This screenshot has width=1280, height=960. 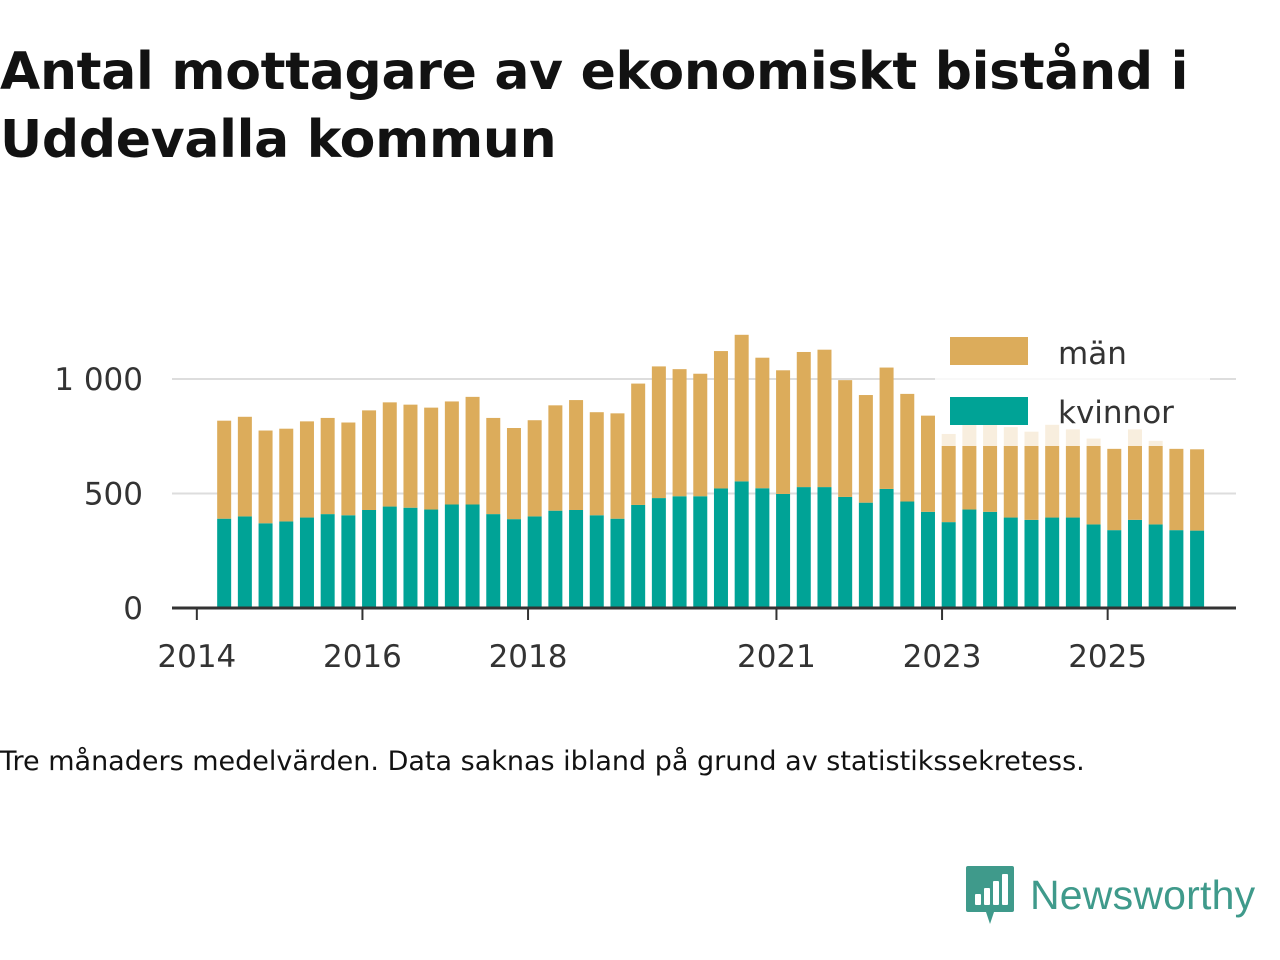 I want to click on newsworthy-logo-icon, so click(x=990, y=895).